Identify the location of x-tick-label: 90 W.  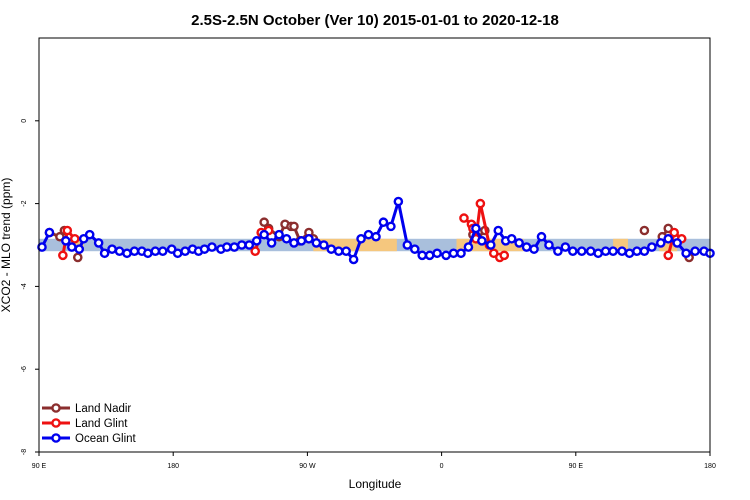
(307, 466).